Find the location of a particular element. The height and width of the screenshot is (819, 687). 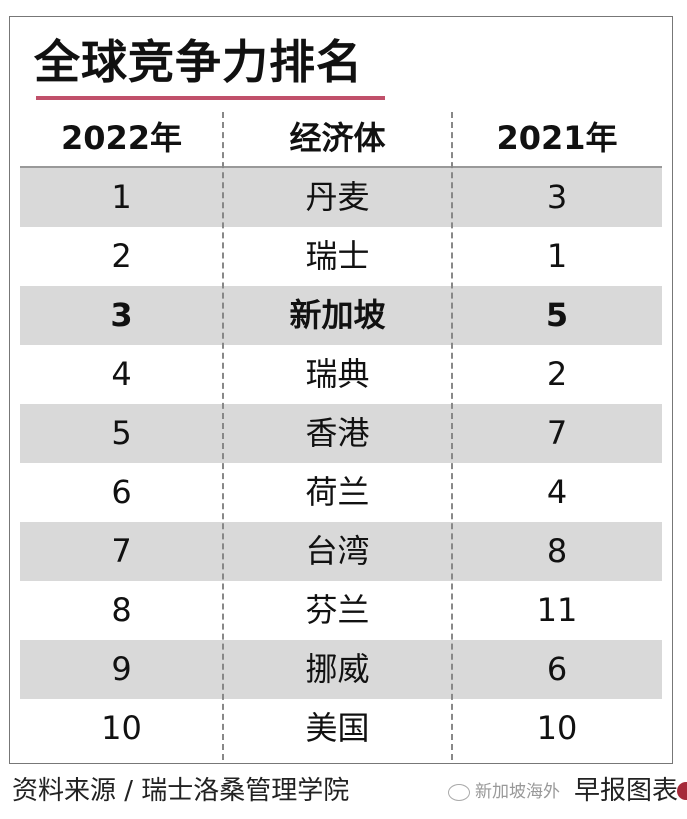

rank-2022: 10 is located at coordinates (121, 728).